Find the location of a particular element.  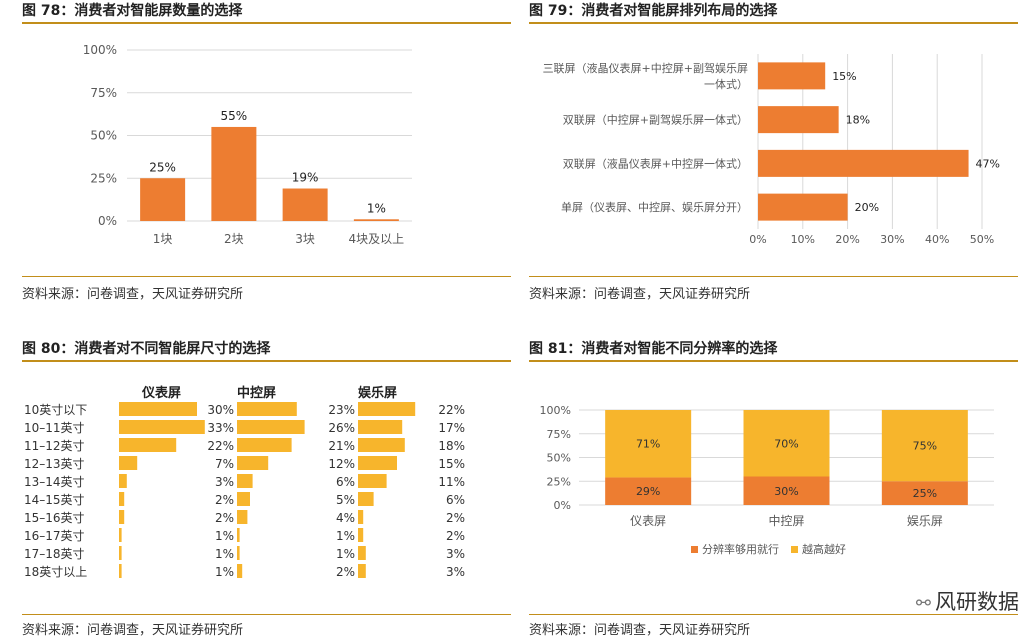

x-tick-label: 0% is located at coordinates (757, 239).